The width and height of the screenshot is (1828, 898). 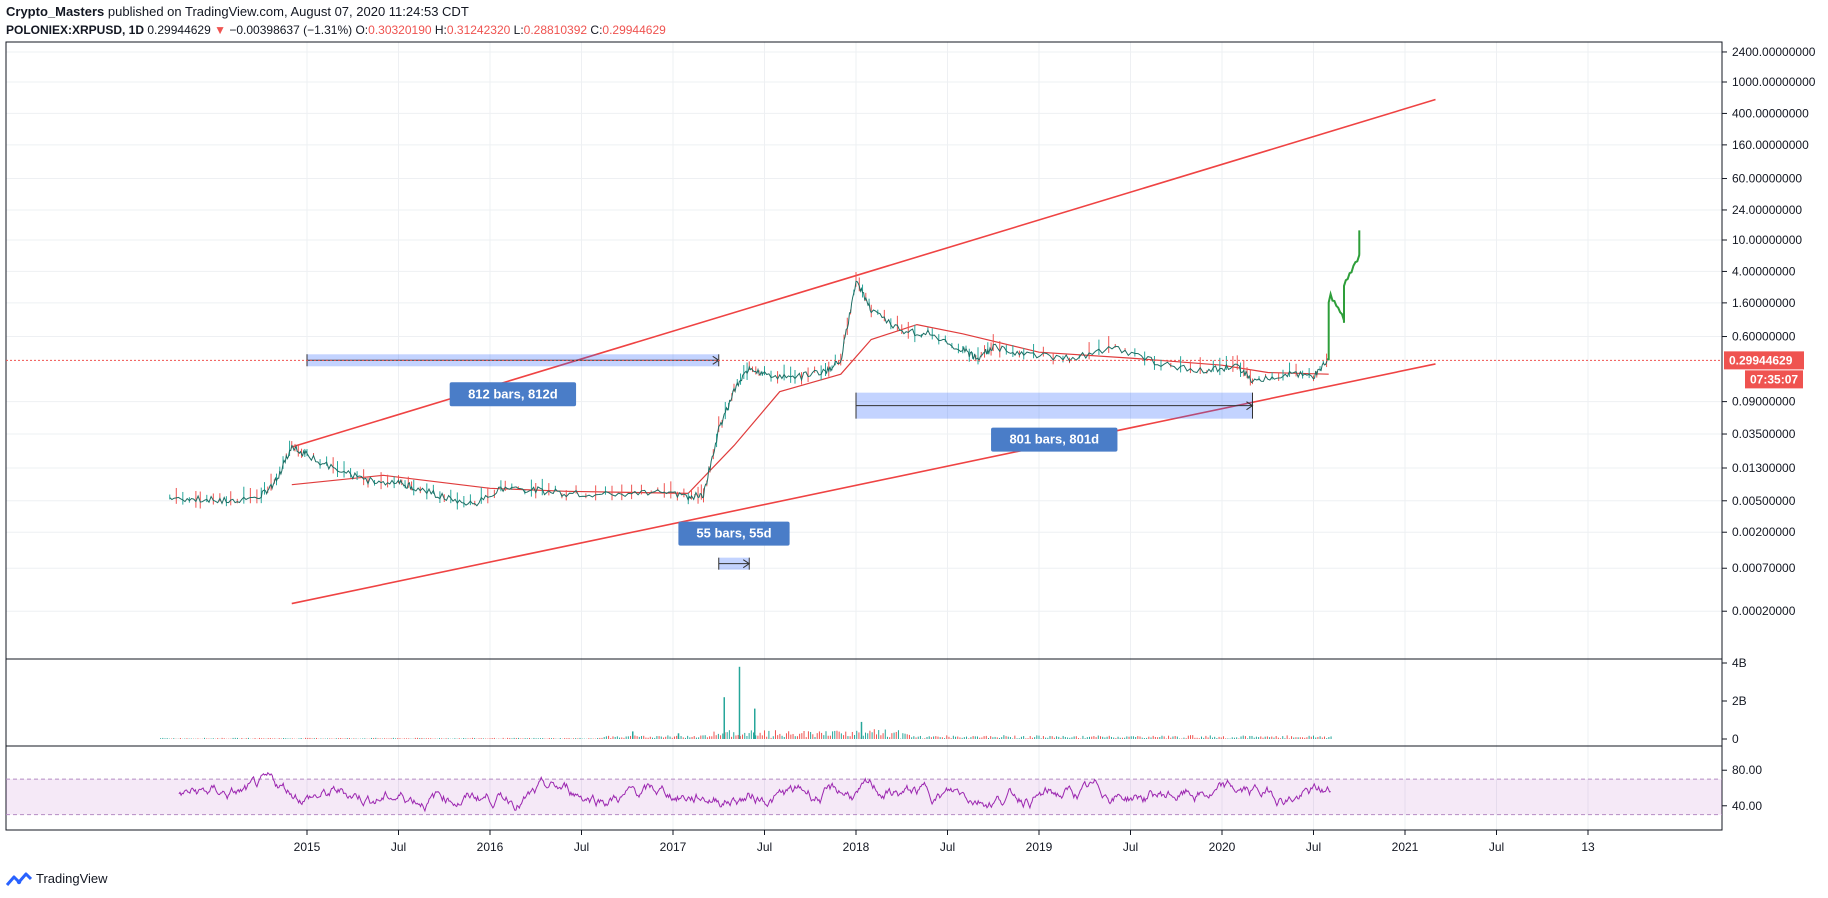 What do you see at coordinates (555, 30) in the screenshot?
I see `low-value: 0.28810392` at bounding box center [555, 30].